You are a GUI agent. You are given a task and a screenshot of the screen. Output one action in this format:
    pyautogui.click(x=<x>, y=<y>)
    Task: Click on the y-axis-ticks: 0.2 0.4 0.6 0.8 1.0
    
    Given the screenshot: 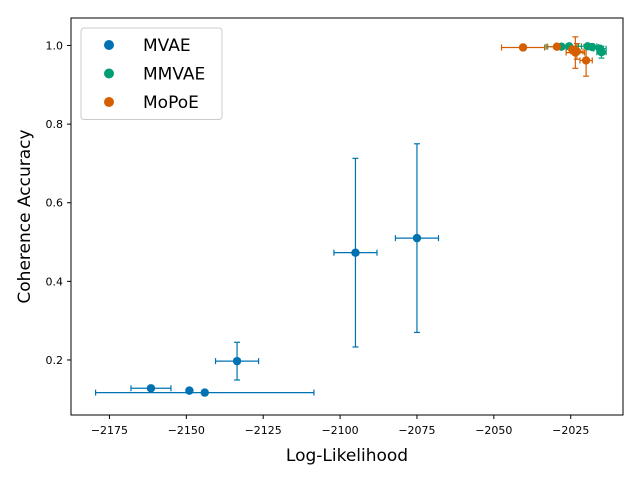 What is the action you would take?
    pyautogui.click(x=58, y=203)
    